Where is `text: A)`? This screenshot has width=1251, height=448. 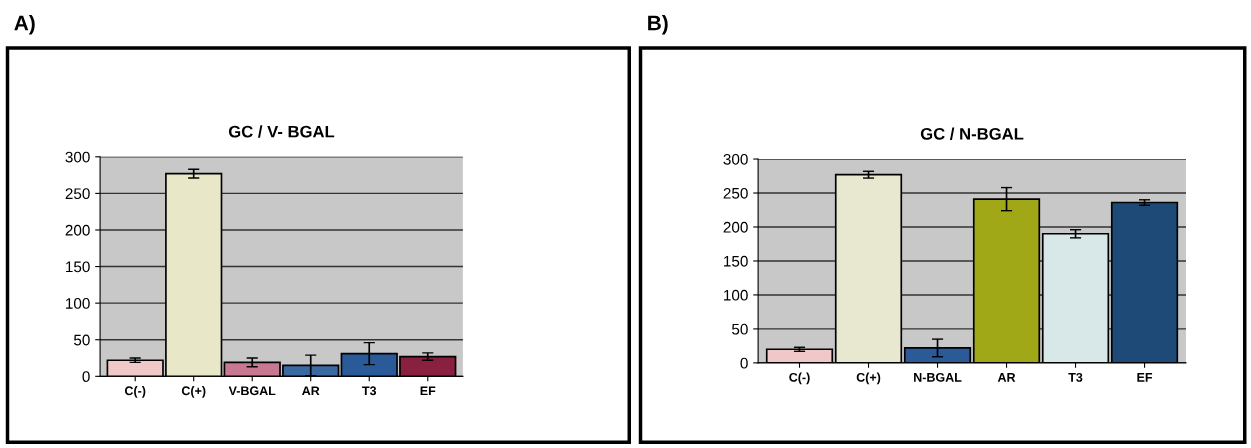
text: A) is located at coordinates (24, 25).